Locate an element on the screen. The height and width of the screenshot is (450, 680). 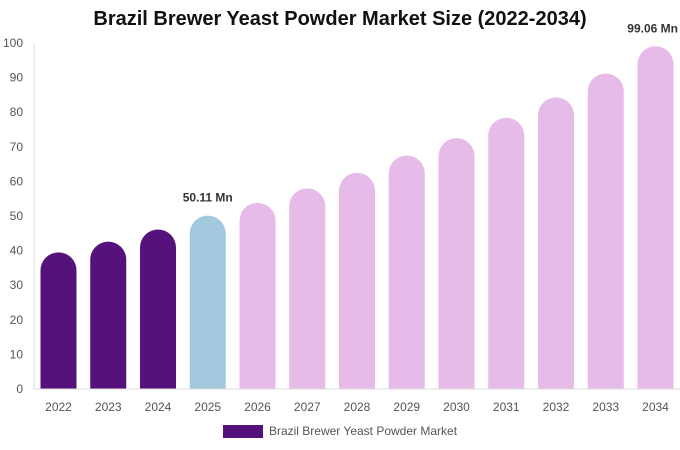
x-tick-label: 2028 is located at coordinates (357, 407).